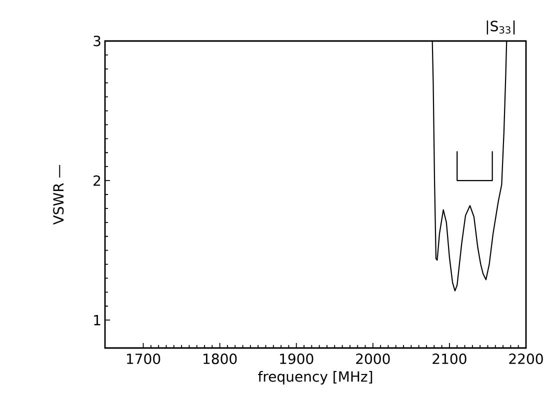 The height and width of the screenshot is (412, 553). What do you see at coordinates (500, 27) in the screenshot?
I see `chart-title: |S$_{33}$|` at bounding box center [500, 27].